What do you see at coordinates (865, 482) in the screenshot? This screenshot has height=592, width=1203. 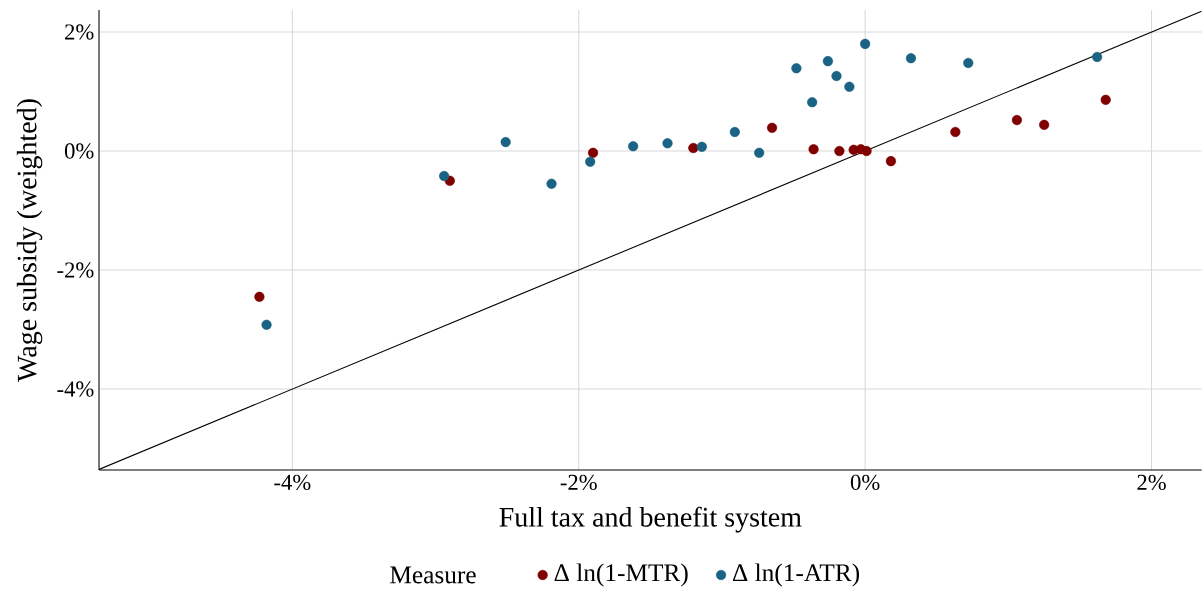 I see `x-tick-label: 0%` at bounding box center [865, 482].